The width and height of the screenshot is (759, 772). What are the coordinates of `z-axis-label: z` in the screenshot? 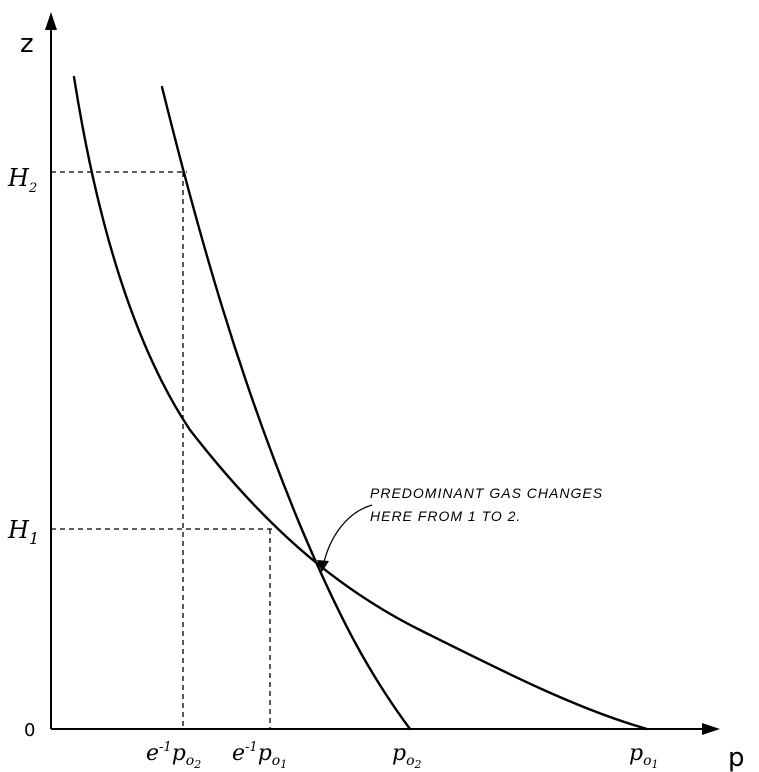 It's located at (27, 44).